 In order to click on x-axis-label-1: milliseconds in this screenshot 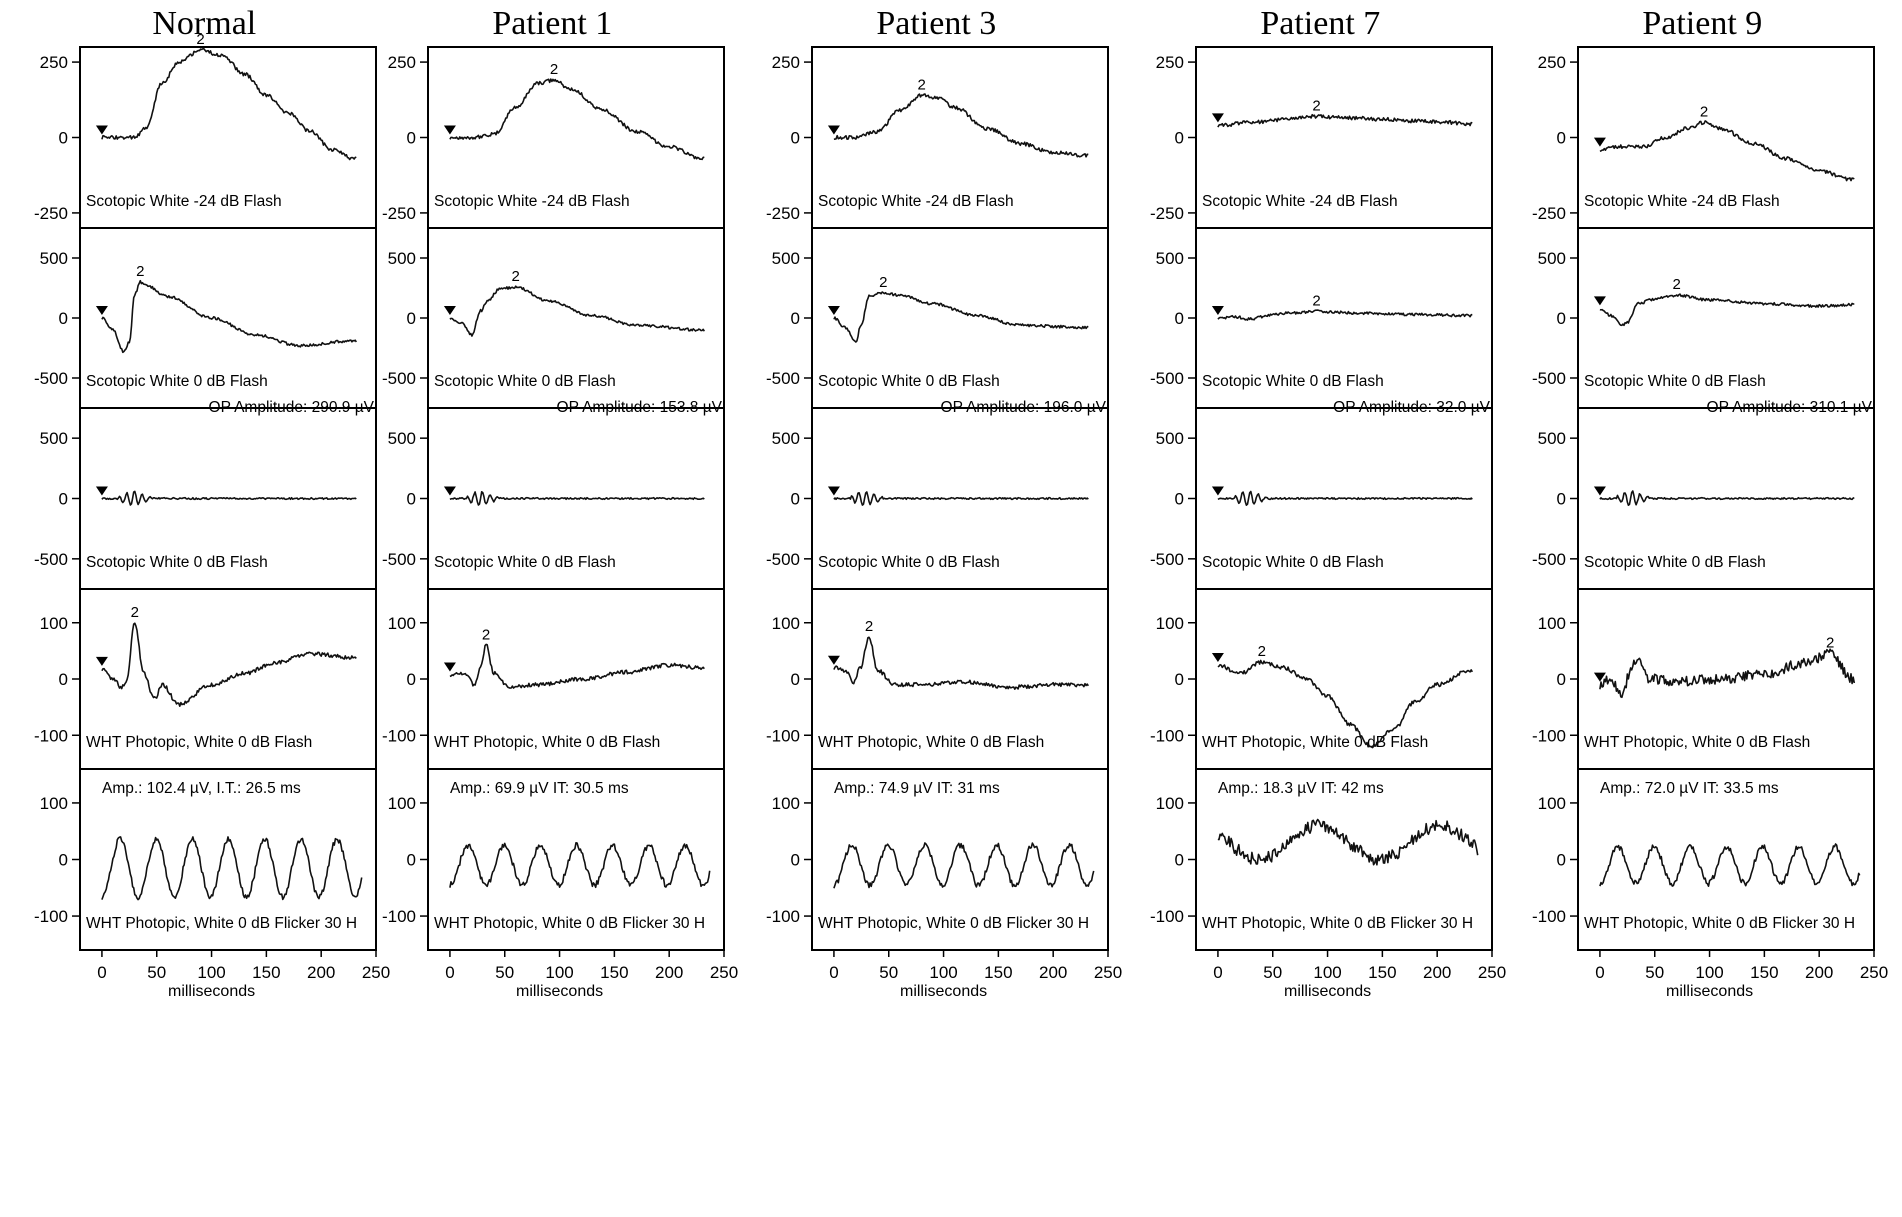, I will do `click(559, 991)`.